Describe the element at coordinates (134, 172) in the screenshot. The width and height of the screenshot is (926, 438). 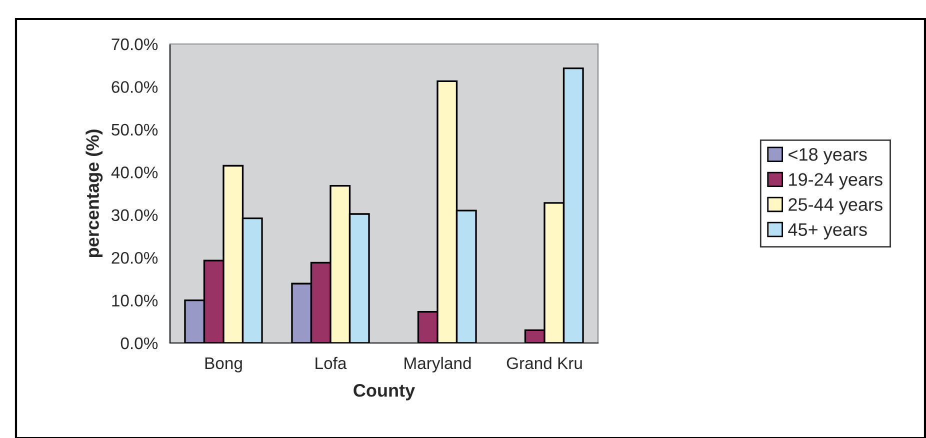
I see `y-tick-label: 40.0%` at that location.